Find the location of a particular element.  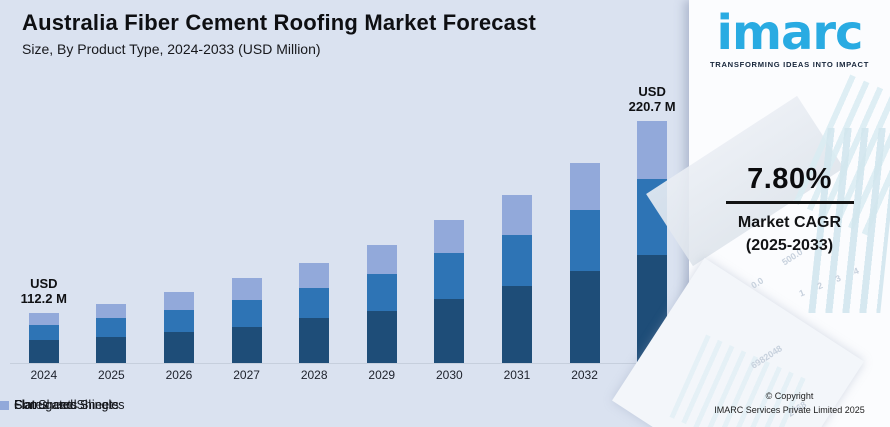

bar-column-2030 is located at coordinates (450, 229).